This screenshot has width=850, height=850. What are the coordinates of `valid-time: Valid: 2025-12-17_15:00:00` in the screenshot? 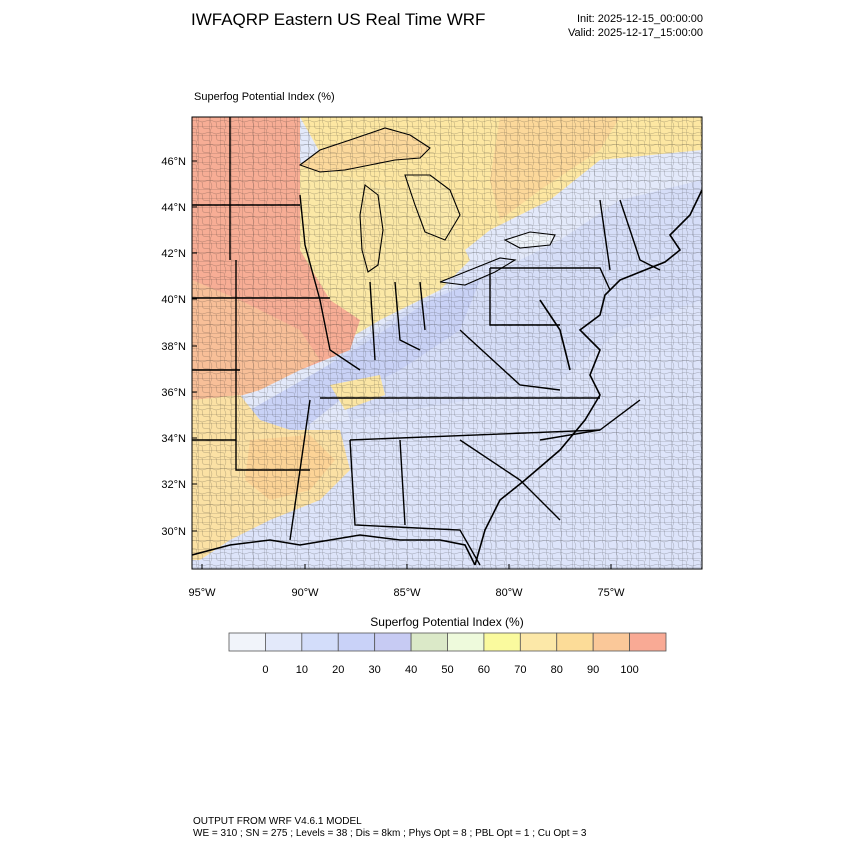 It's located at (635, 33).